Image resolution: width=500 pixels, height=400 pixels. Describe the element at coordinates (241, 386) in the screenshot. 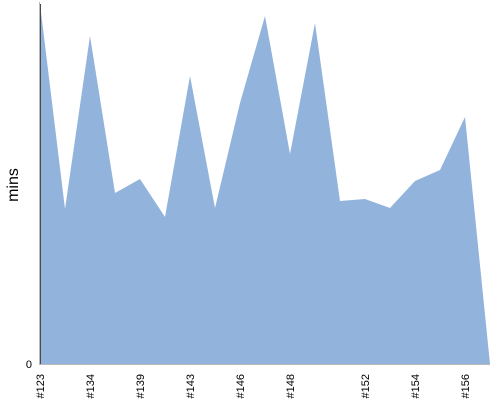

I see `x-tick-label: #146` at that location.